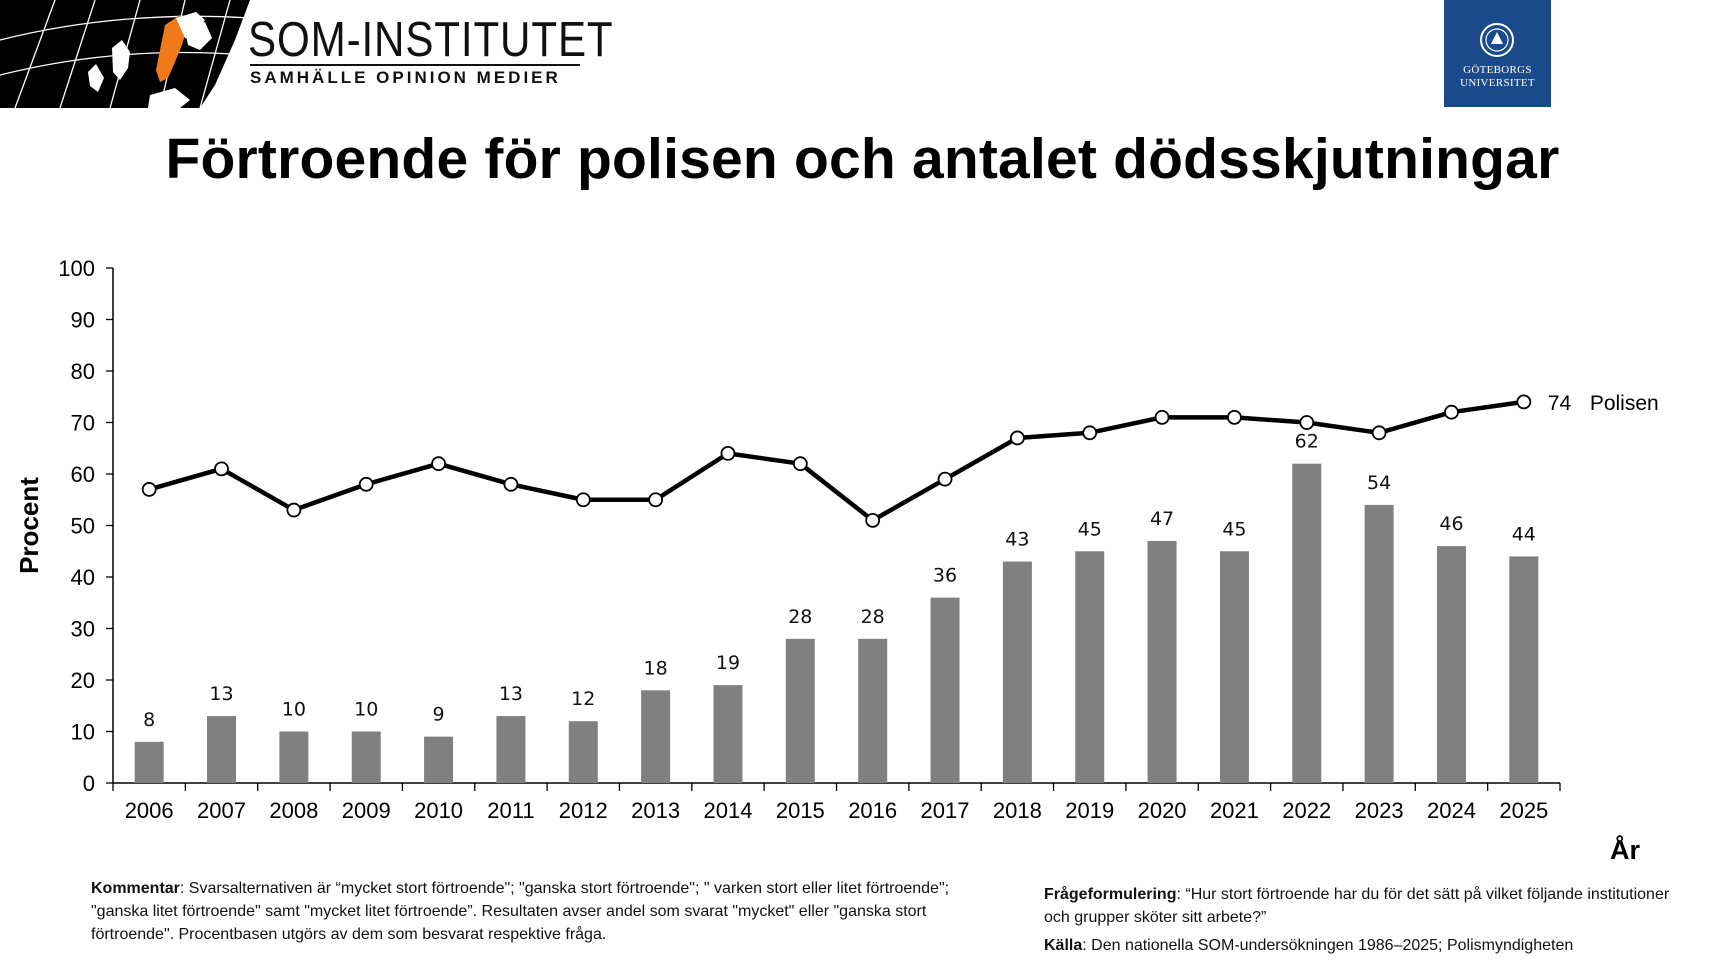 The width and height of the screenshot is (1725, 969). What do you see at coordinates (76, 268) in the screenshot?
I see `y-tick-label: 100` at bounding box center [76, 268].